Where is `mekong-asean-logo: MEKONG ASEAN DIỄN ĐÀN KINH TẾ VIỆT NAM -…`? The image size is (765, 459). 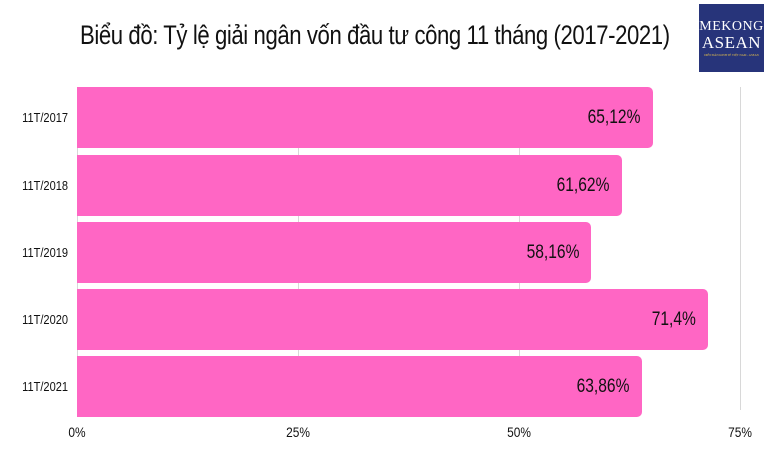
mekong-asean-logo: MEKONG ASEAN DIỄN ĐÀN KINH TẾ VIỆT NAM -… is located at coordinates (731, 38).